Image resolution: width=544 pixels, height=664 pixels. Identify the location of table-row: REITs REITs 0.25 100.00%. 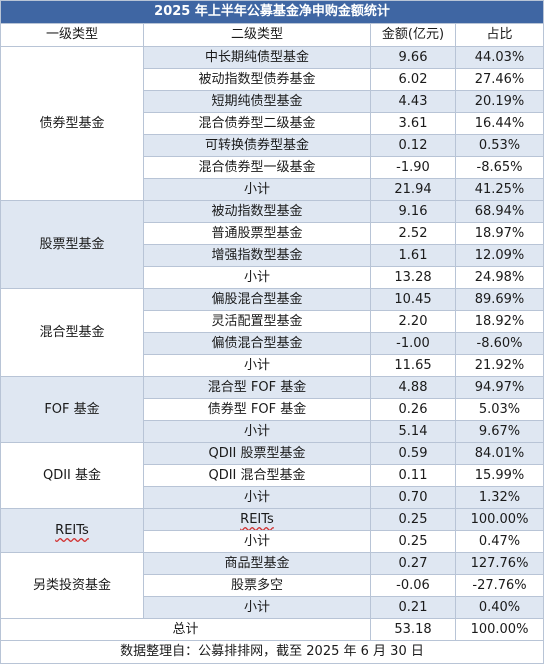
(272, 530).